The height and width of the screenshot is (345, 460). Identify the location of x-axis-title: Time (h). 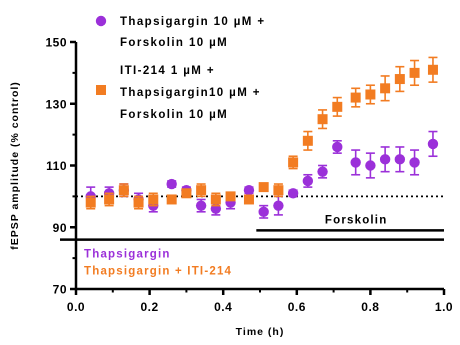
(260, 332).